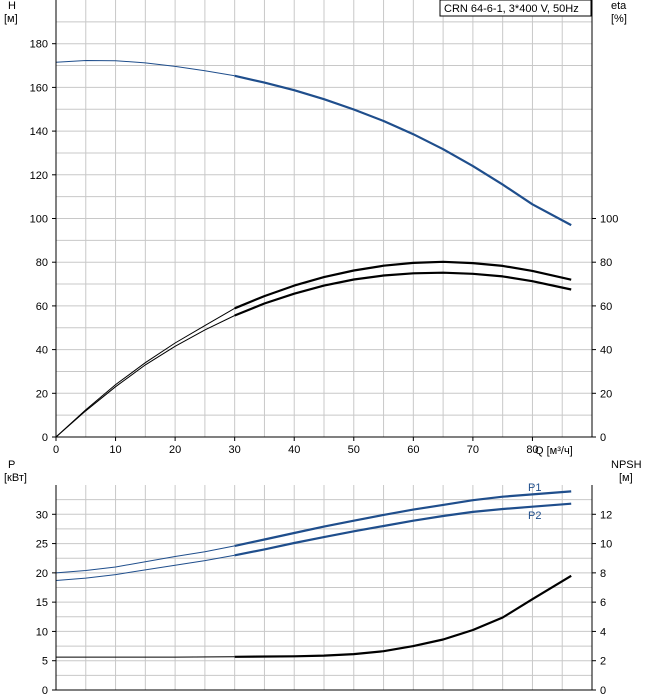  I want to click on series-label-p2: P2, so click(534, 516).